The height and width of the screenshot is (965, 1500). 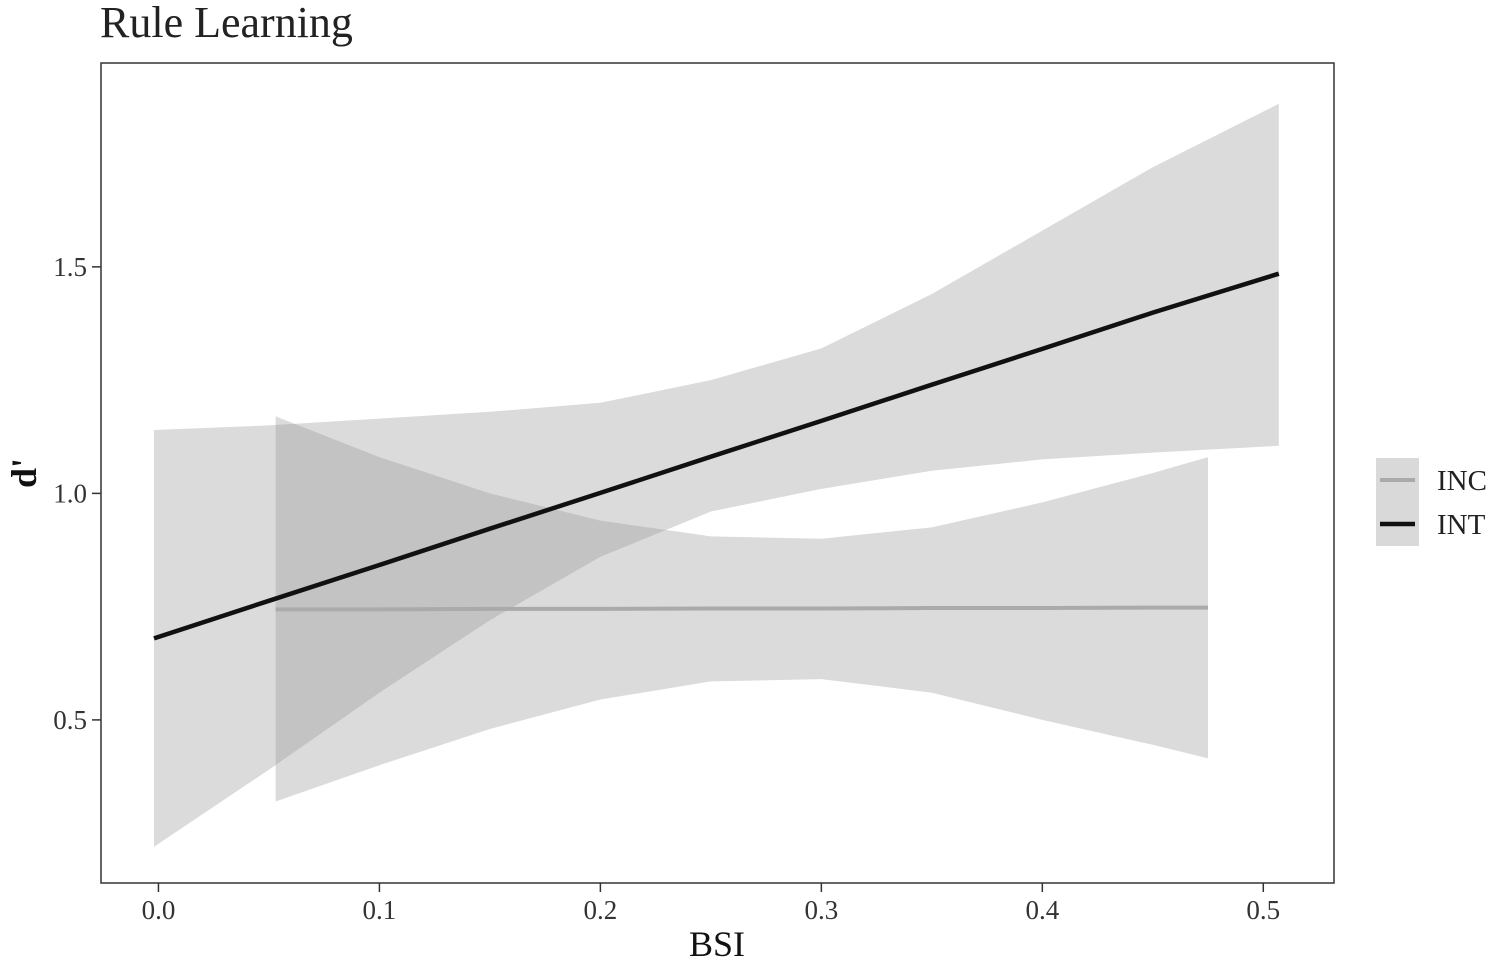 What do you see at coordinates (717, 944) in the screenshot?
I see `x-axis-label: BSI` at bounding box center [717, 944].